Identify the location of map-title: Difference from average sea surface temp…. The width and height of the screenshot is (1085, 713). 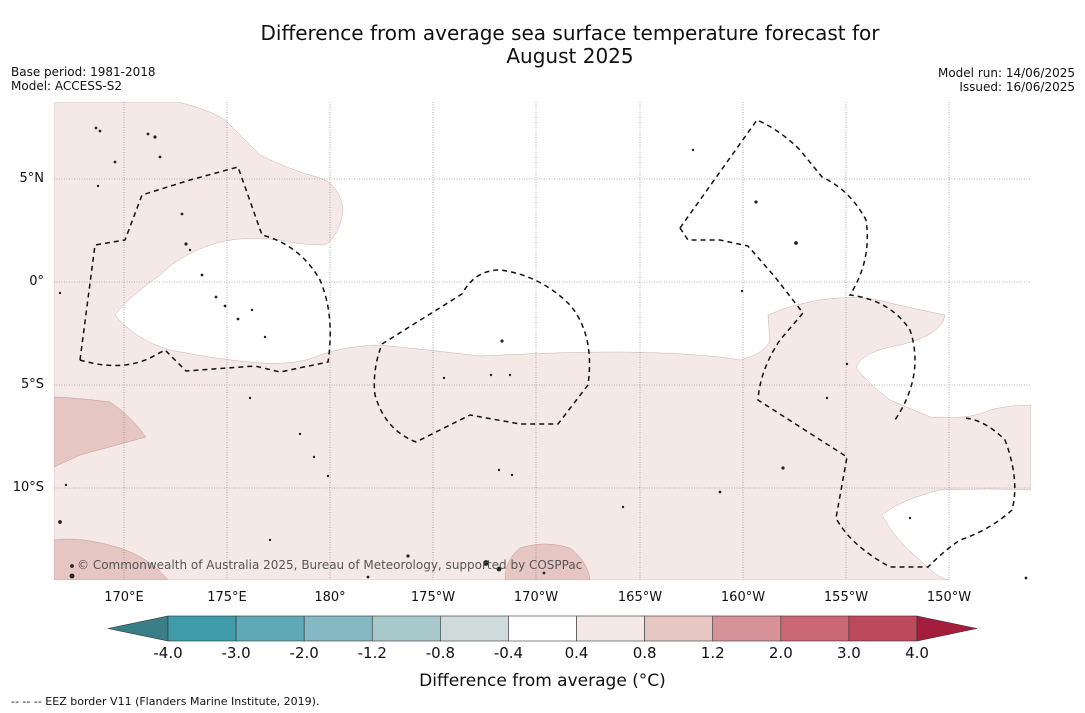
(542, 45).